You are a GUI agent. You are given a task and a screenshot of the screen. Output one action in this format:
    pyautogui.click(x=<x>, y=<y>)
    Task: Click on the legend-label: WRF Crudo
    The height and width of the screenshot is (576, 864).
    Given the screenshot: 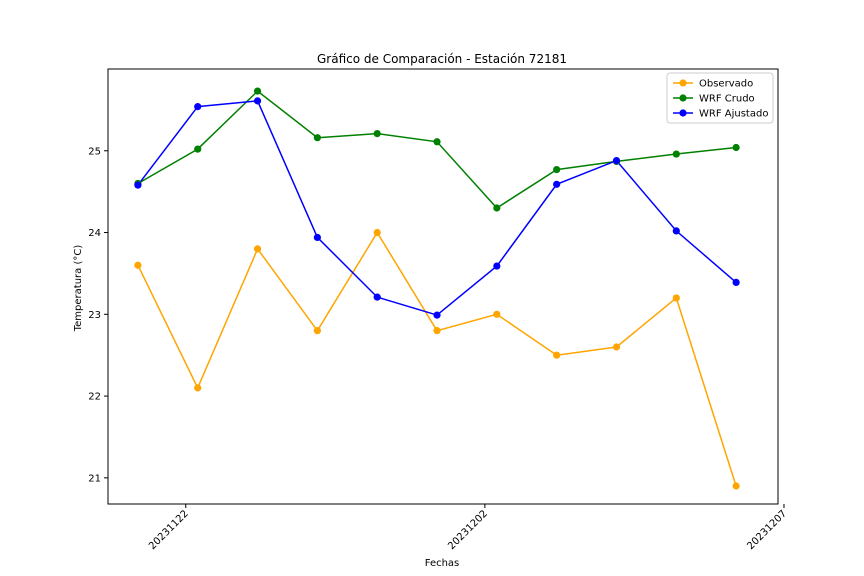 What is the action you would take?
    pyautogui.click(x=727, y=99)
    